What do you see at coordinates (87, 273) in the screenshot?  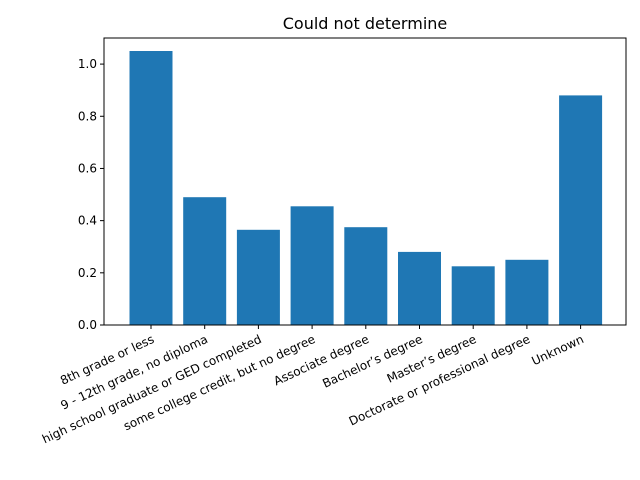 I see `y-tick-label: 0.2` at bounding box center [87, 273].